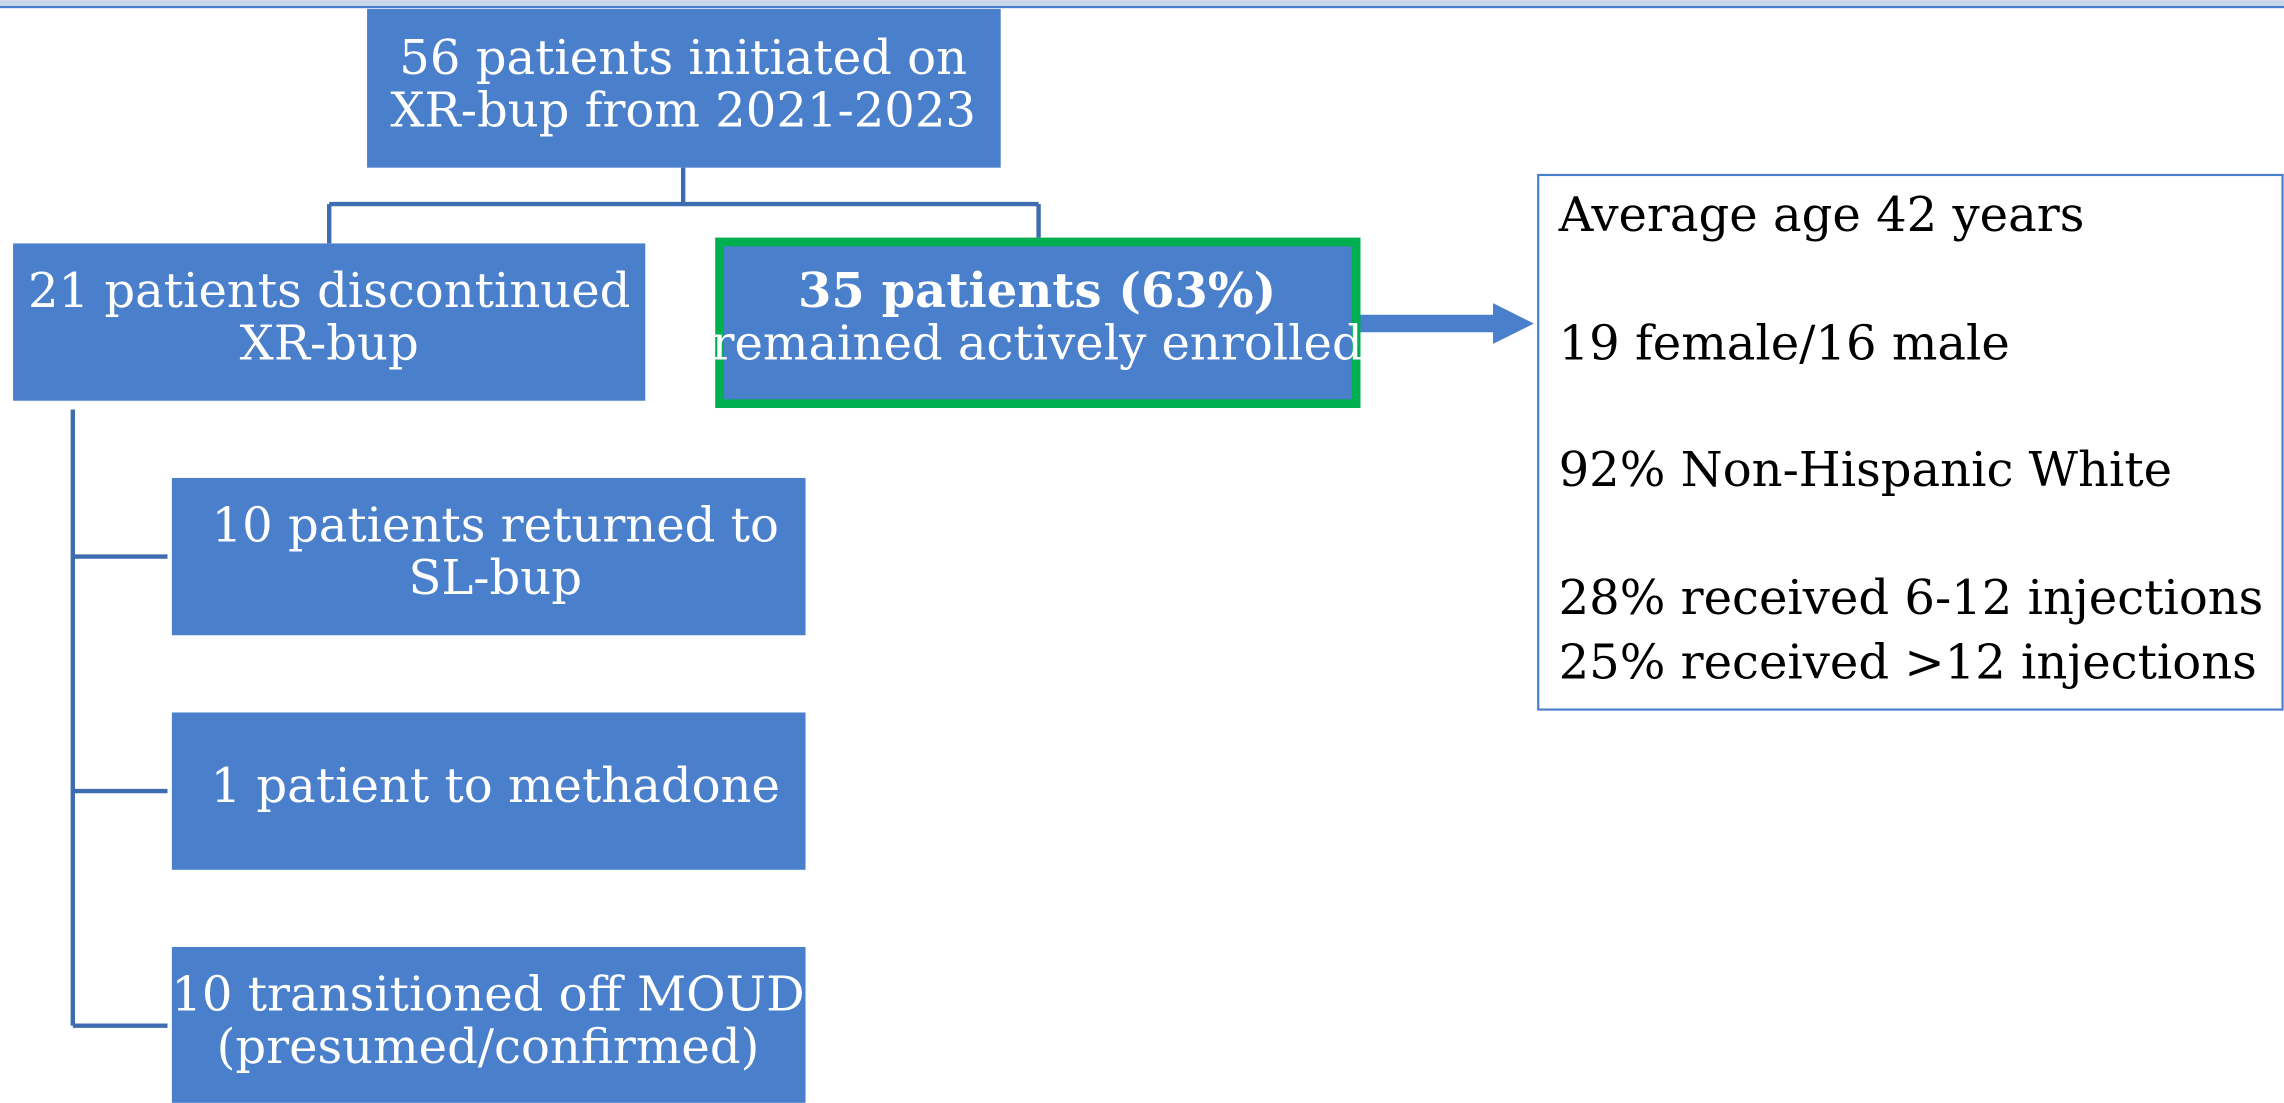 Image resolution: width=2284 pixels, height=1103 pixels. Describe the element at coordinates (488, 1047) in the screenshot. I see `node-text: (presumed/confirmed)` at that location.